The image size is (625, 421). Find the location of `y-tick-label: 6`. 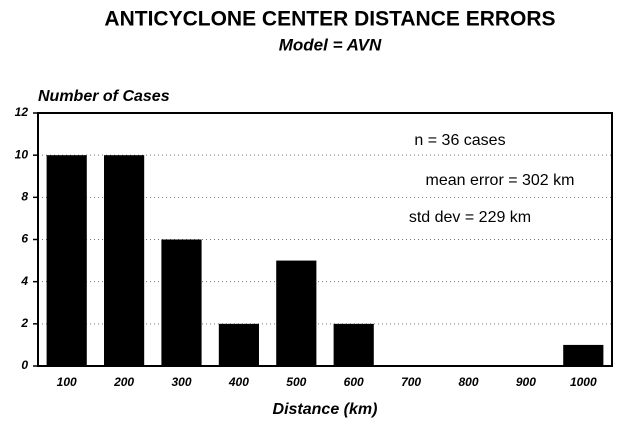

y-tick-label: 6 is located at coordinates (24, 239).